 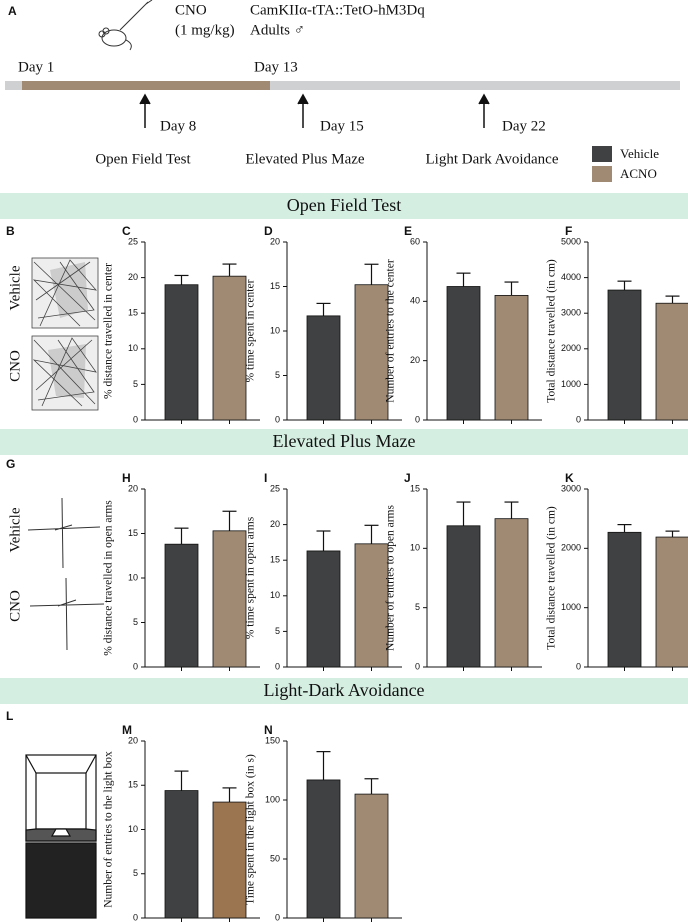 What do you see at coordinates (109, 578) in the screenshot?
I see `y-axis-label: % distance travelled in open arms` at bounding box center [109, 578].